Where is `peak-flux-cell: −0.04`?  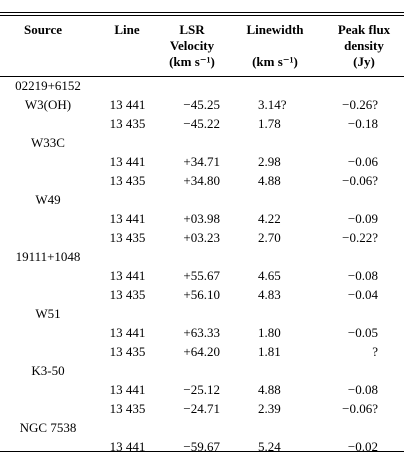 peak-flux-cell: −0.04 is located at coordinates (362, 294).